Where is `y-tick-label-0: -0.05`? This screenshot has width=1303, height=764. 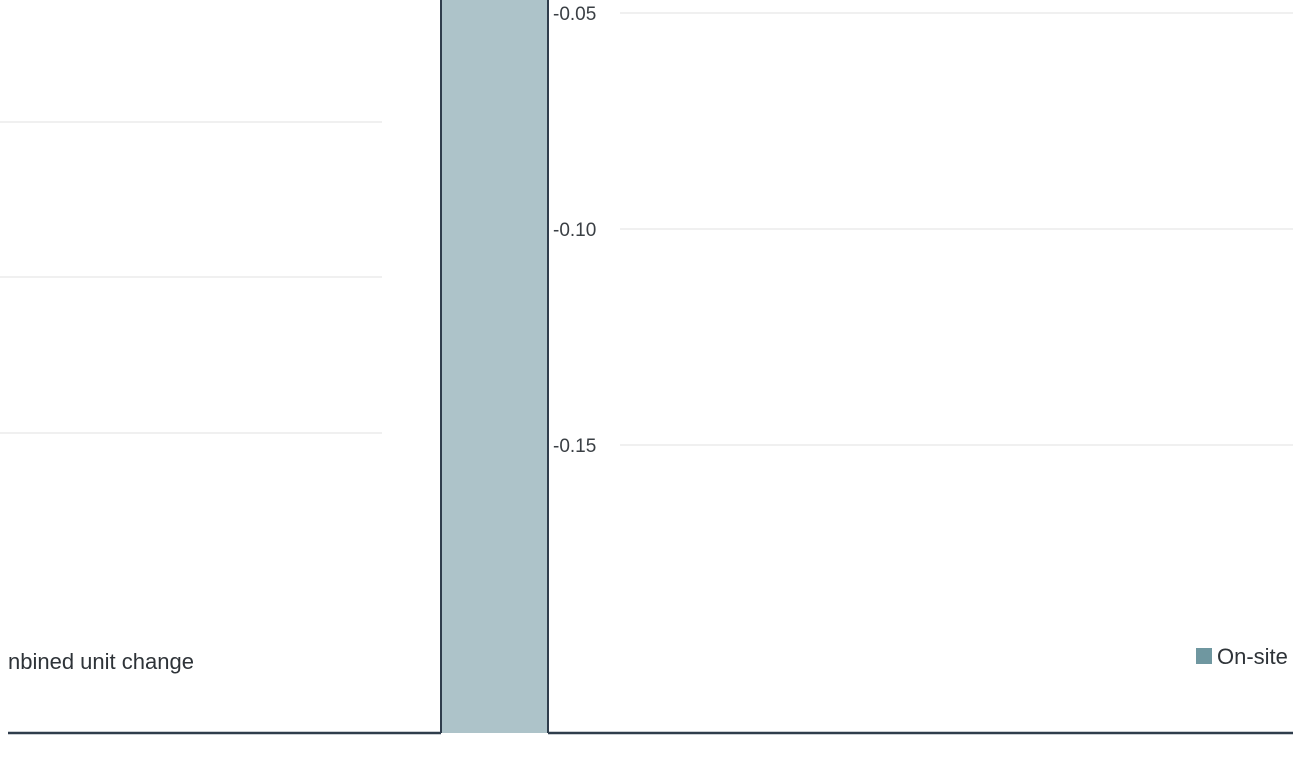
y-tick-label-0: -0.05 is located at coordinates (574, 14).